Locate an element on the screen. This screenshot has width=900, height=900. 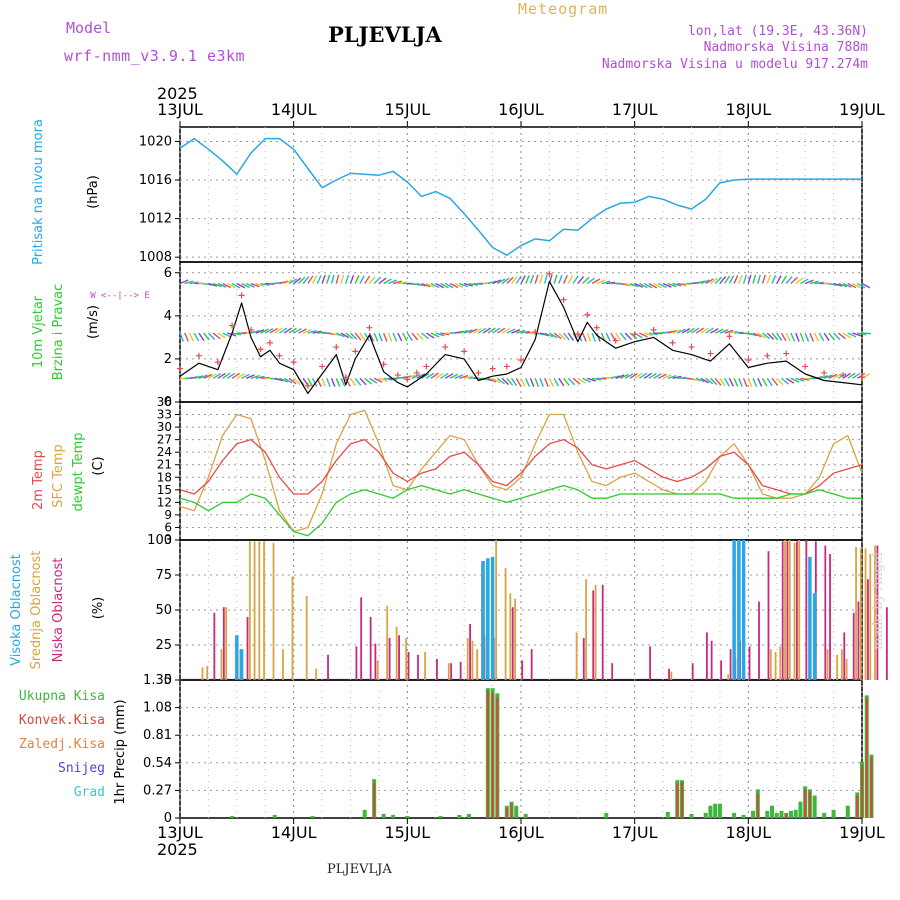
meteogram-label: Meteogram is located at coordinates (563, 9).